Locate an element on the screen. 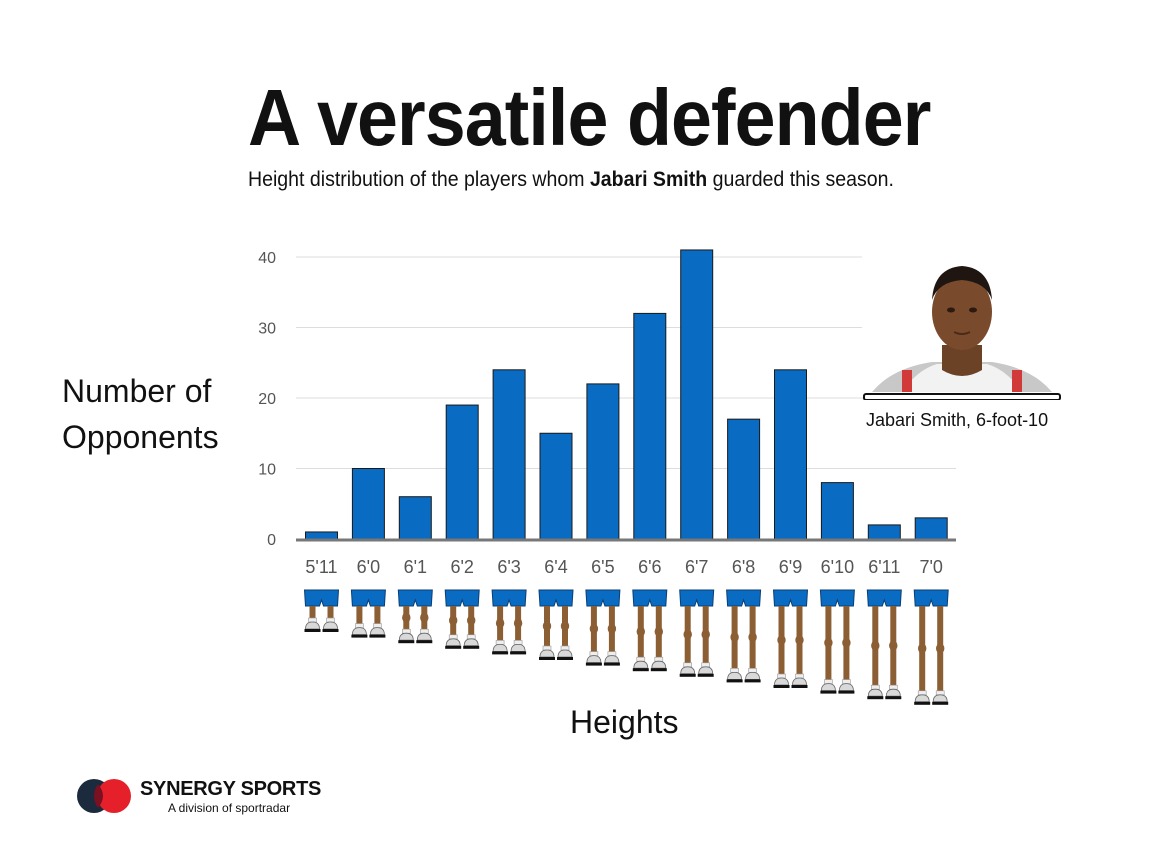 This screenshot has width=1152, height=864. x-tick-label: 6'2 is located at coordinates (461, 567).